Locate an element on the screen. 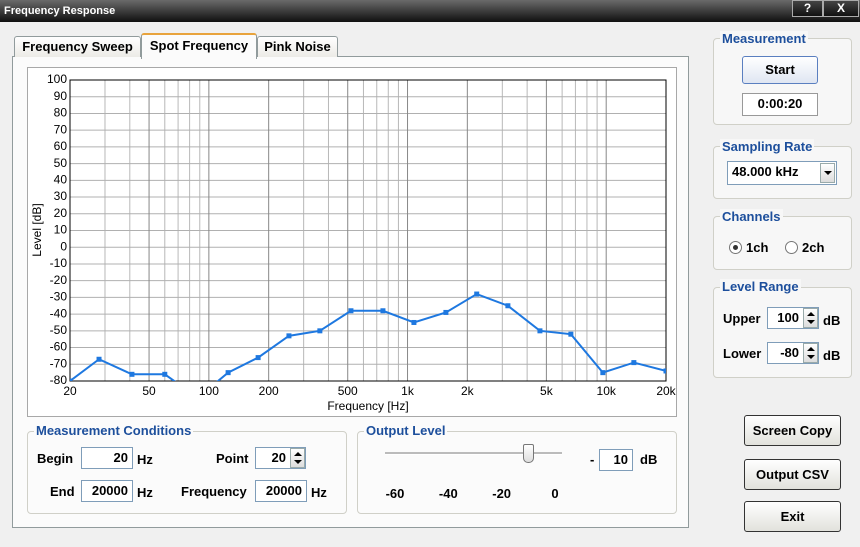 The width and height of the screenshot is (860, 547). group-title: Measurement is located at coordinates (764, 39).